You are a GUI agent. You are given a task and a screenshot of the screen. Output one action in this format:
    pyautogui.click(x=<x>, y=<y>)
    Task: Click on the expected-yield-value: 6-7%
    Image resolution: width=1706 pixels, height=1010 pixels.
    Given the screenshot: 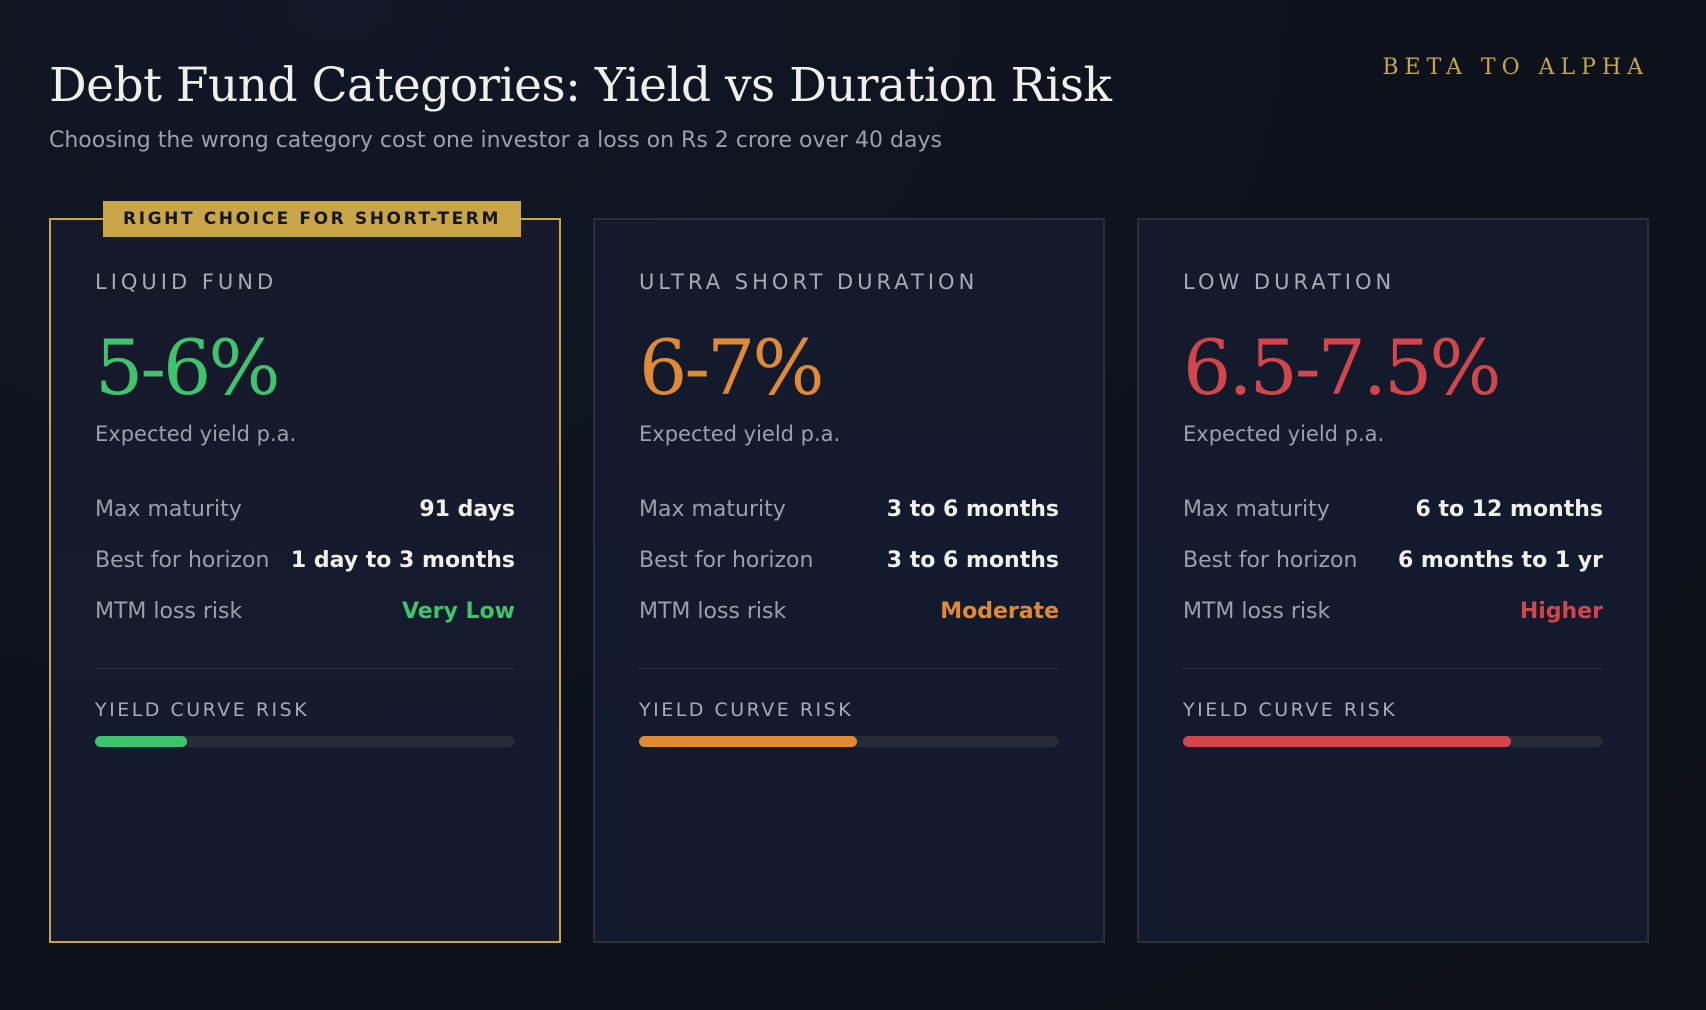 What is the action you would take?
    pyautogui.click(x=732, y=367)
    